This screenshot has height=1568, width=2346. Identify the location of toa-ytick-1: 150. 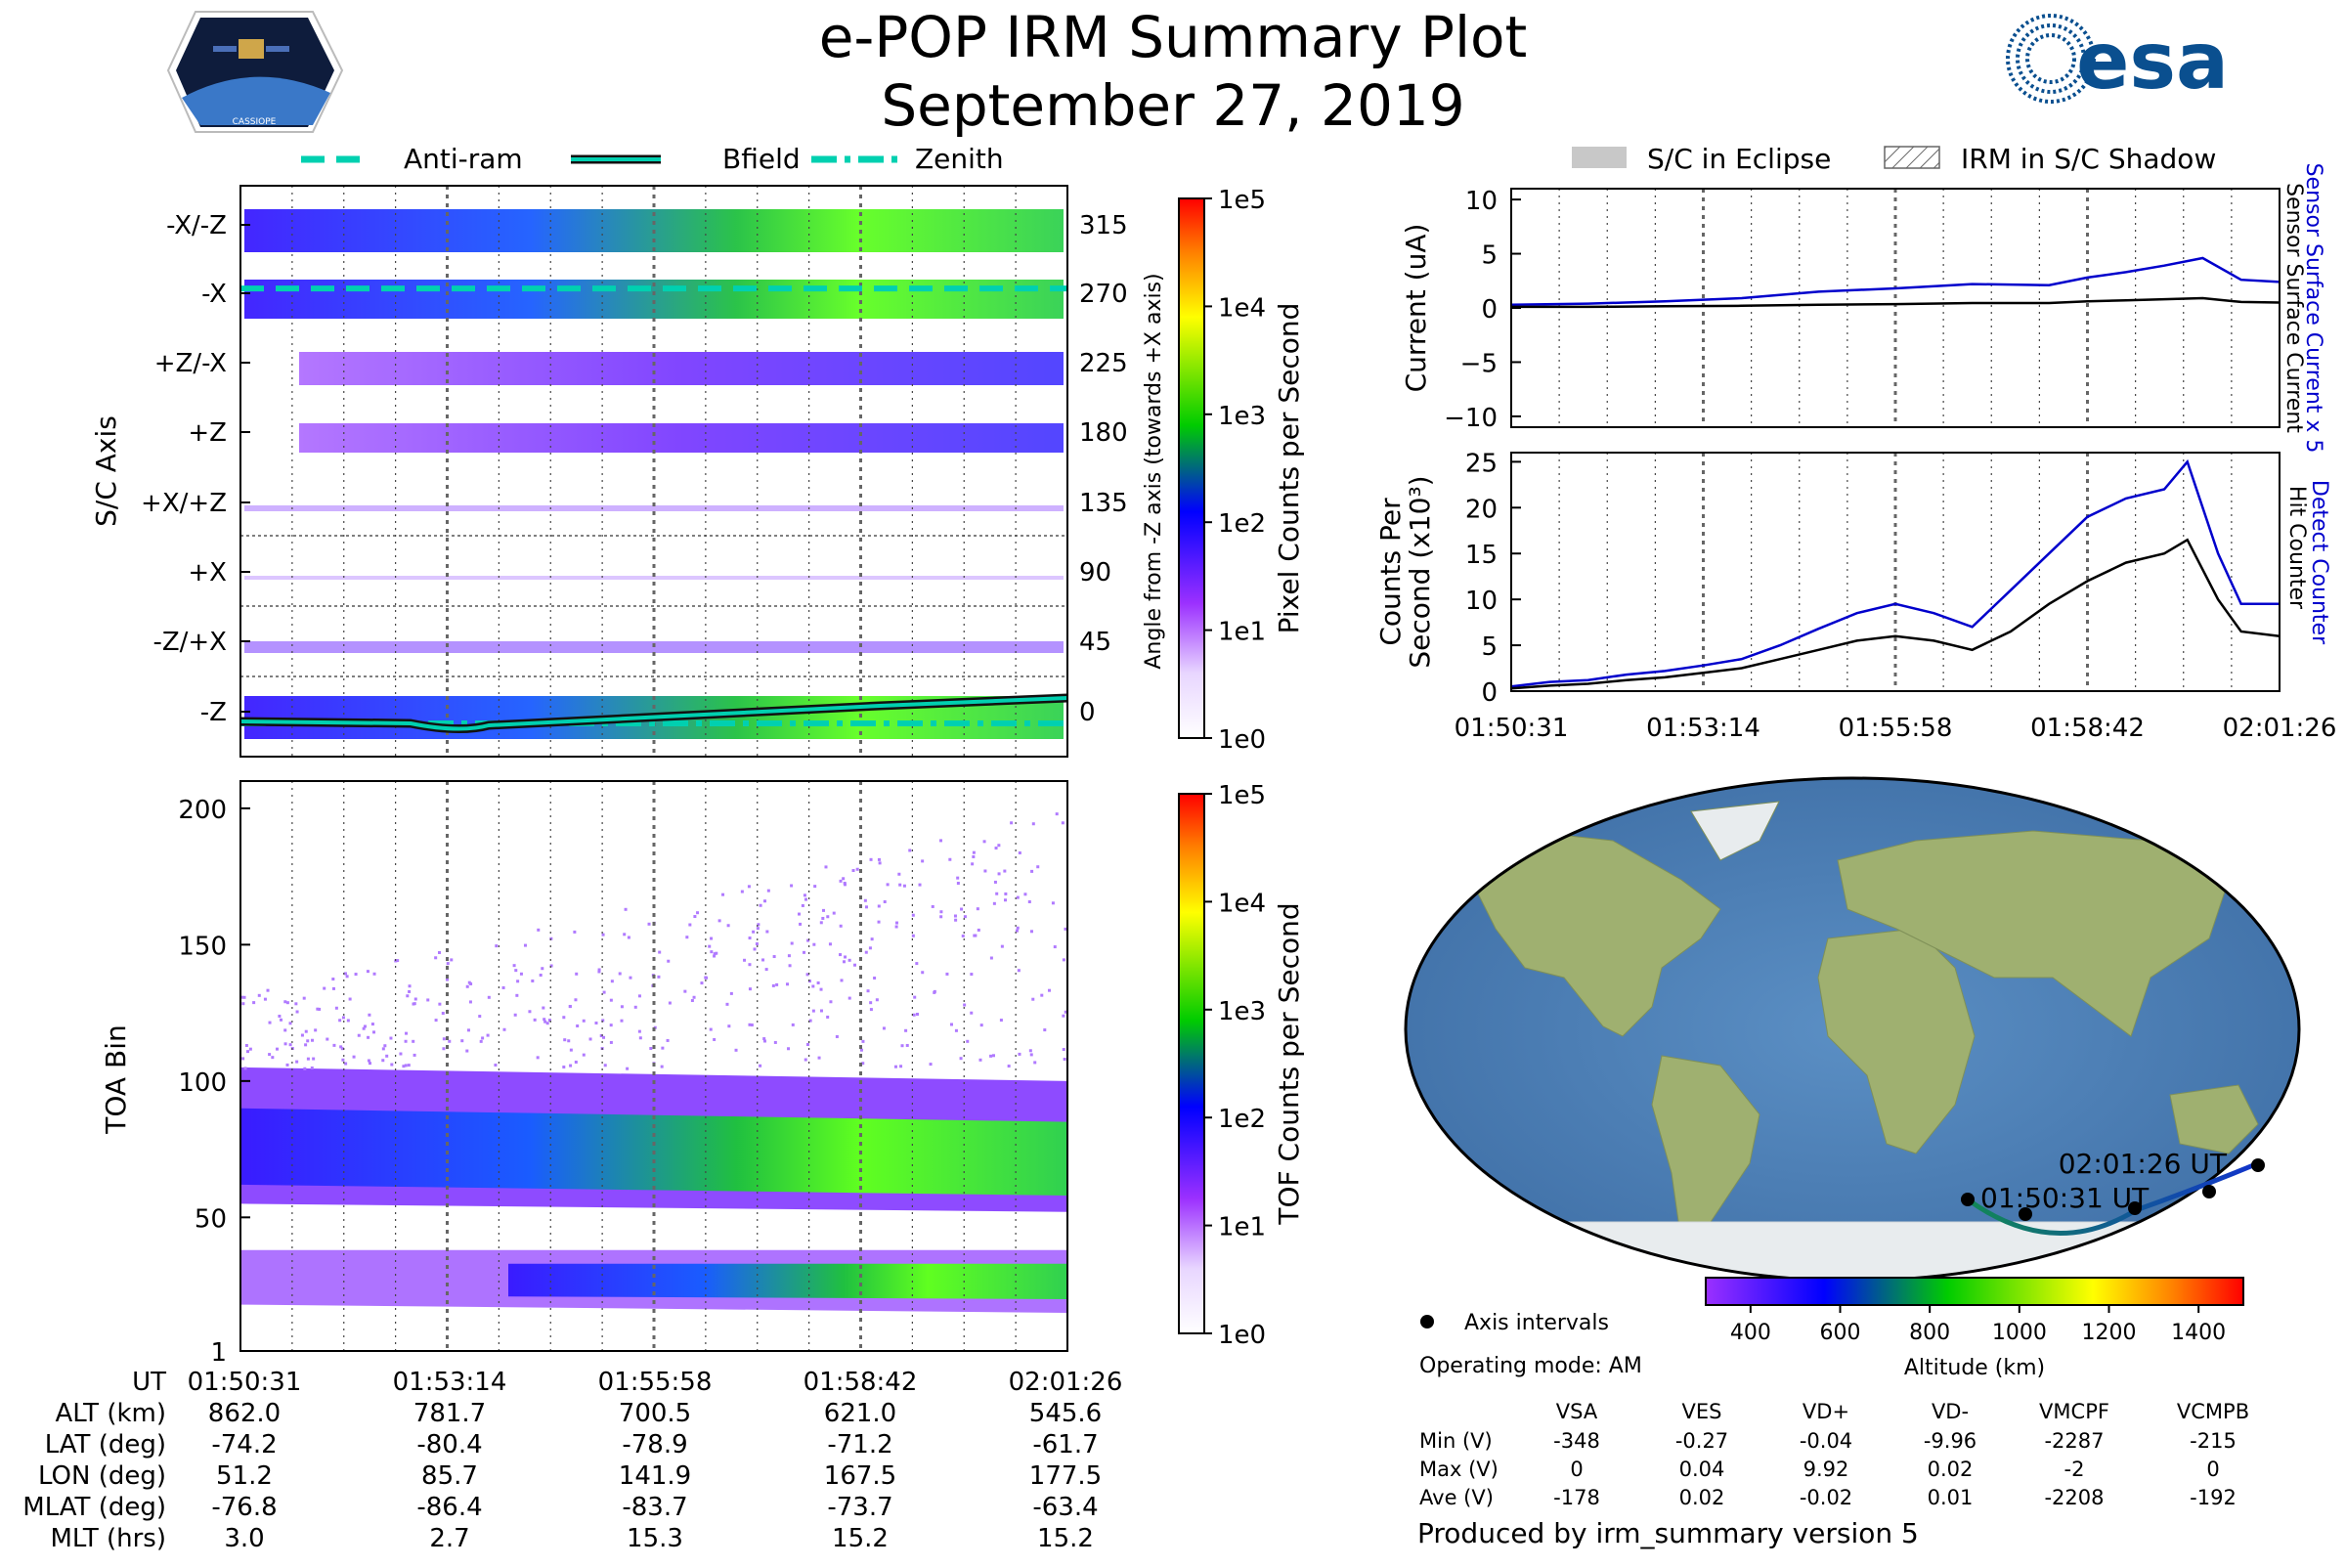
(202, 947).